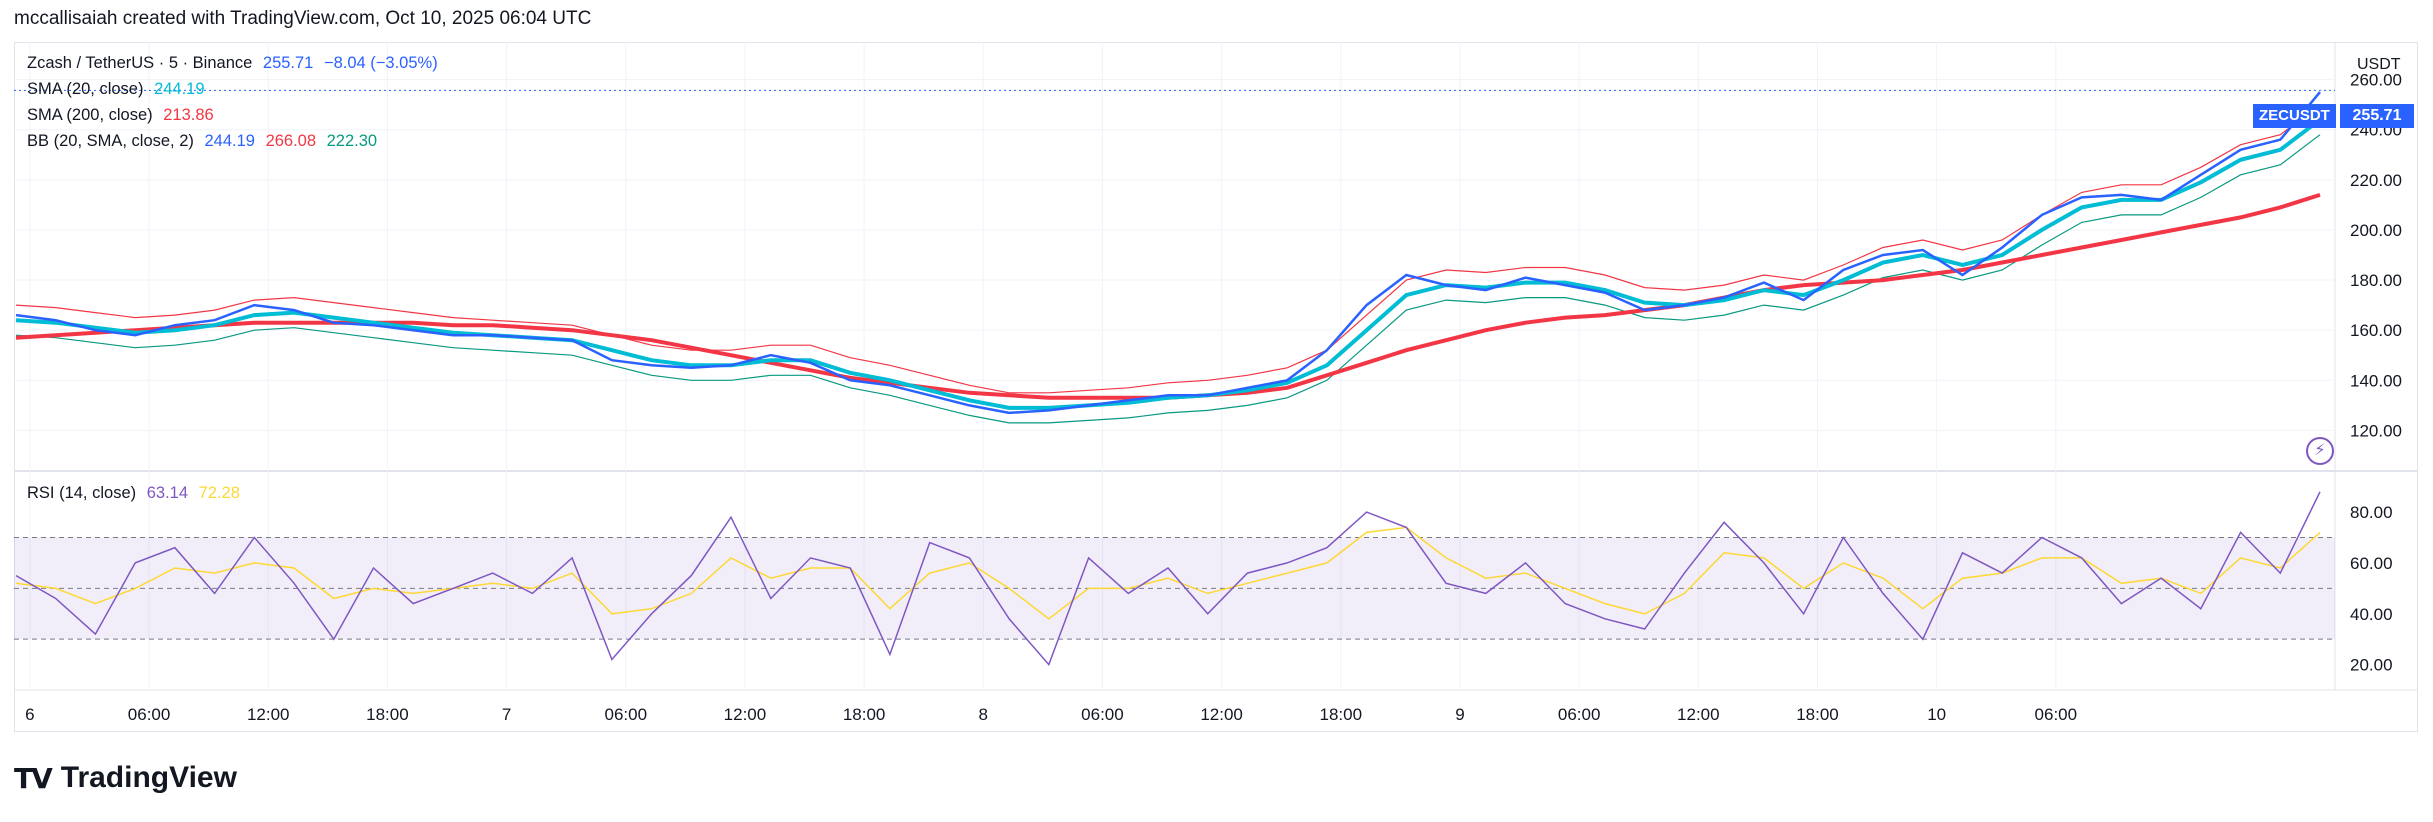 Image resolution: width=2433 pixels, height=822 pixels. I want to click on tradingview-logo: TV TradingView, so click(125, 778).